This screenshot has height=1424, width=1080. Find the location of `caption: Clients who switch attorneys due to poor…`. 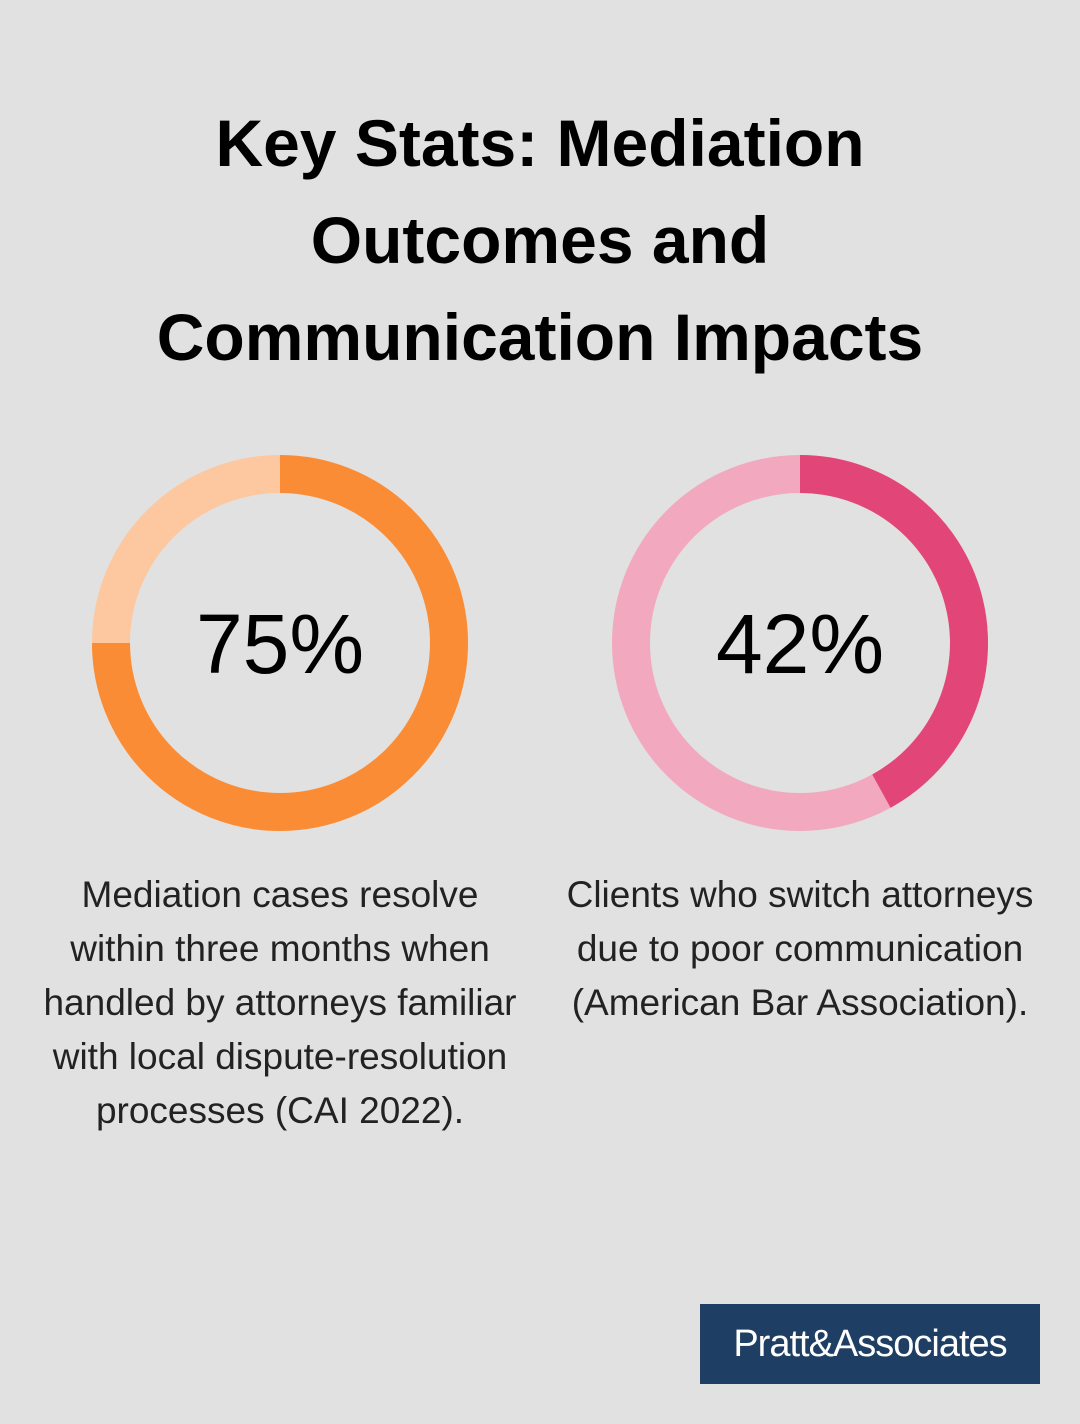

caption: Clients who switch attorneys due to poor… is located at coordinates (800, 948).